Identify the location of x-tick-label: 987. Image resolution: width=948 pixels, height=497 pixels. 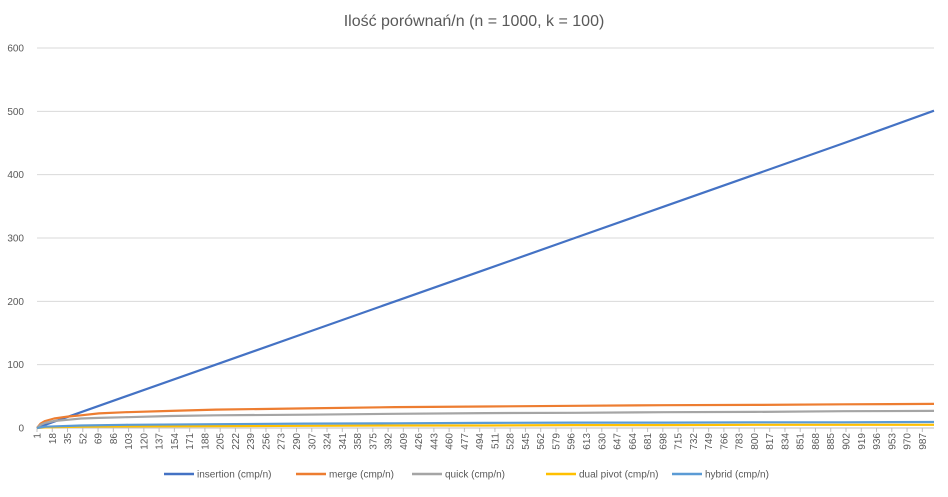
(923, 441).